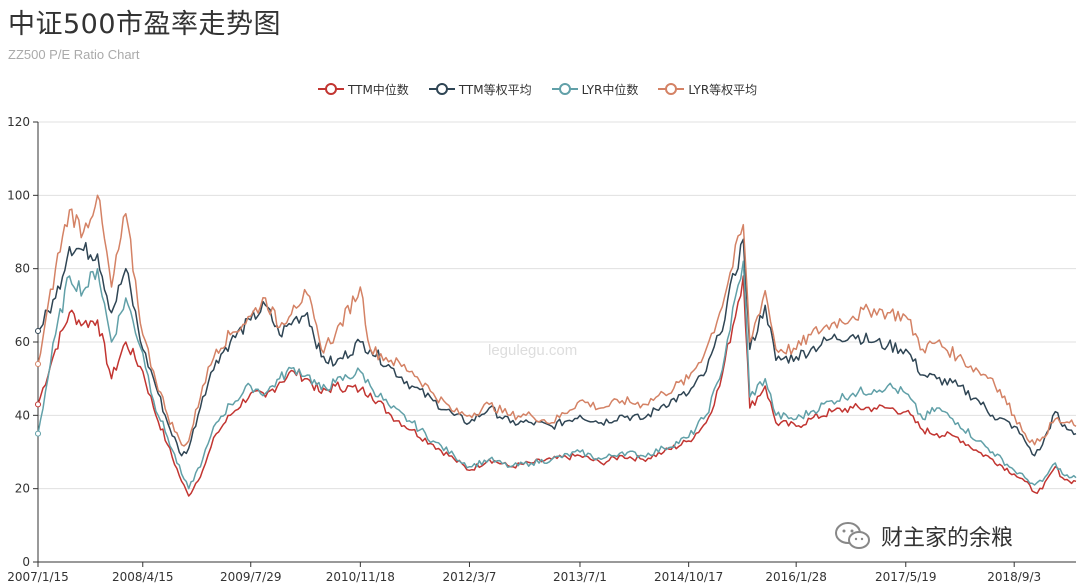  I want to click on y-tick-label: 100, so click(18, 195).